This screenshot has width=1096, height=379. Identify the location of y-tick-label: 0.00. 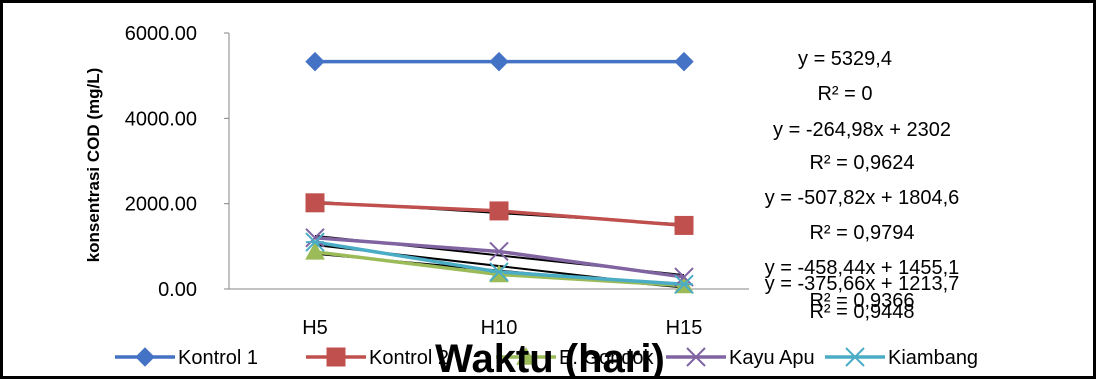
(177, 290).